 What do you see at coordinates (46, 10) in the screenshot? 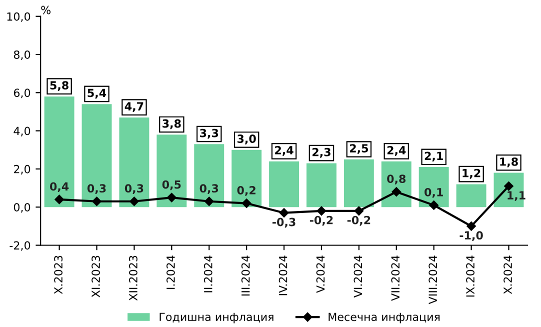
I see `y-axis-title: %` at bounding box center [46, 10].